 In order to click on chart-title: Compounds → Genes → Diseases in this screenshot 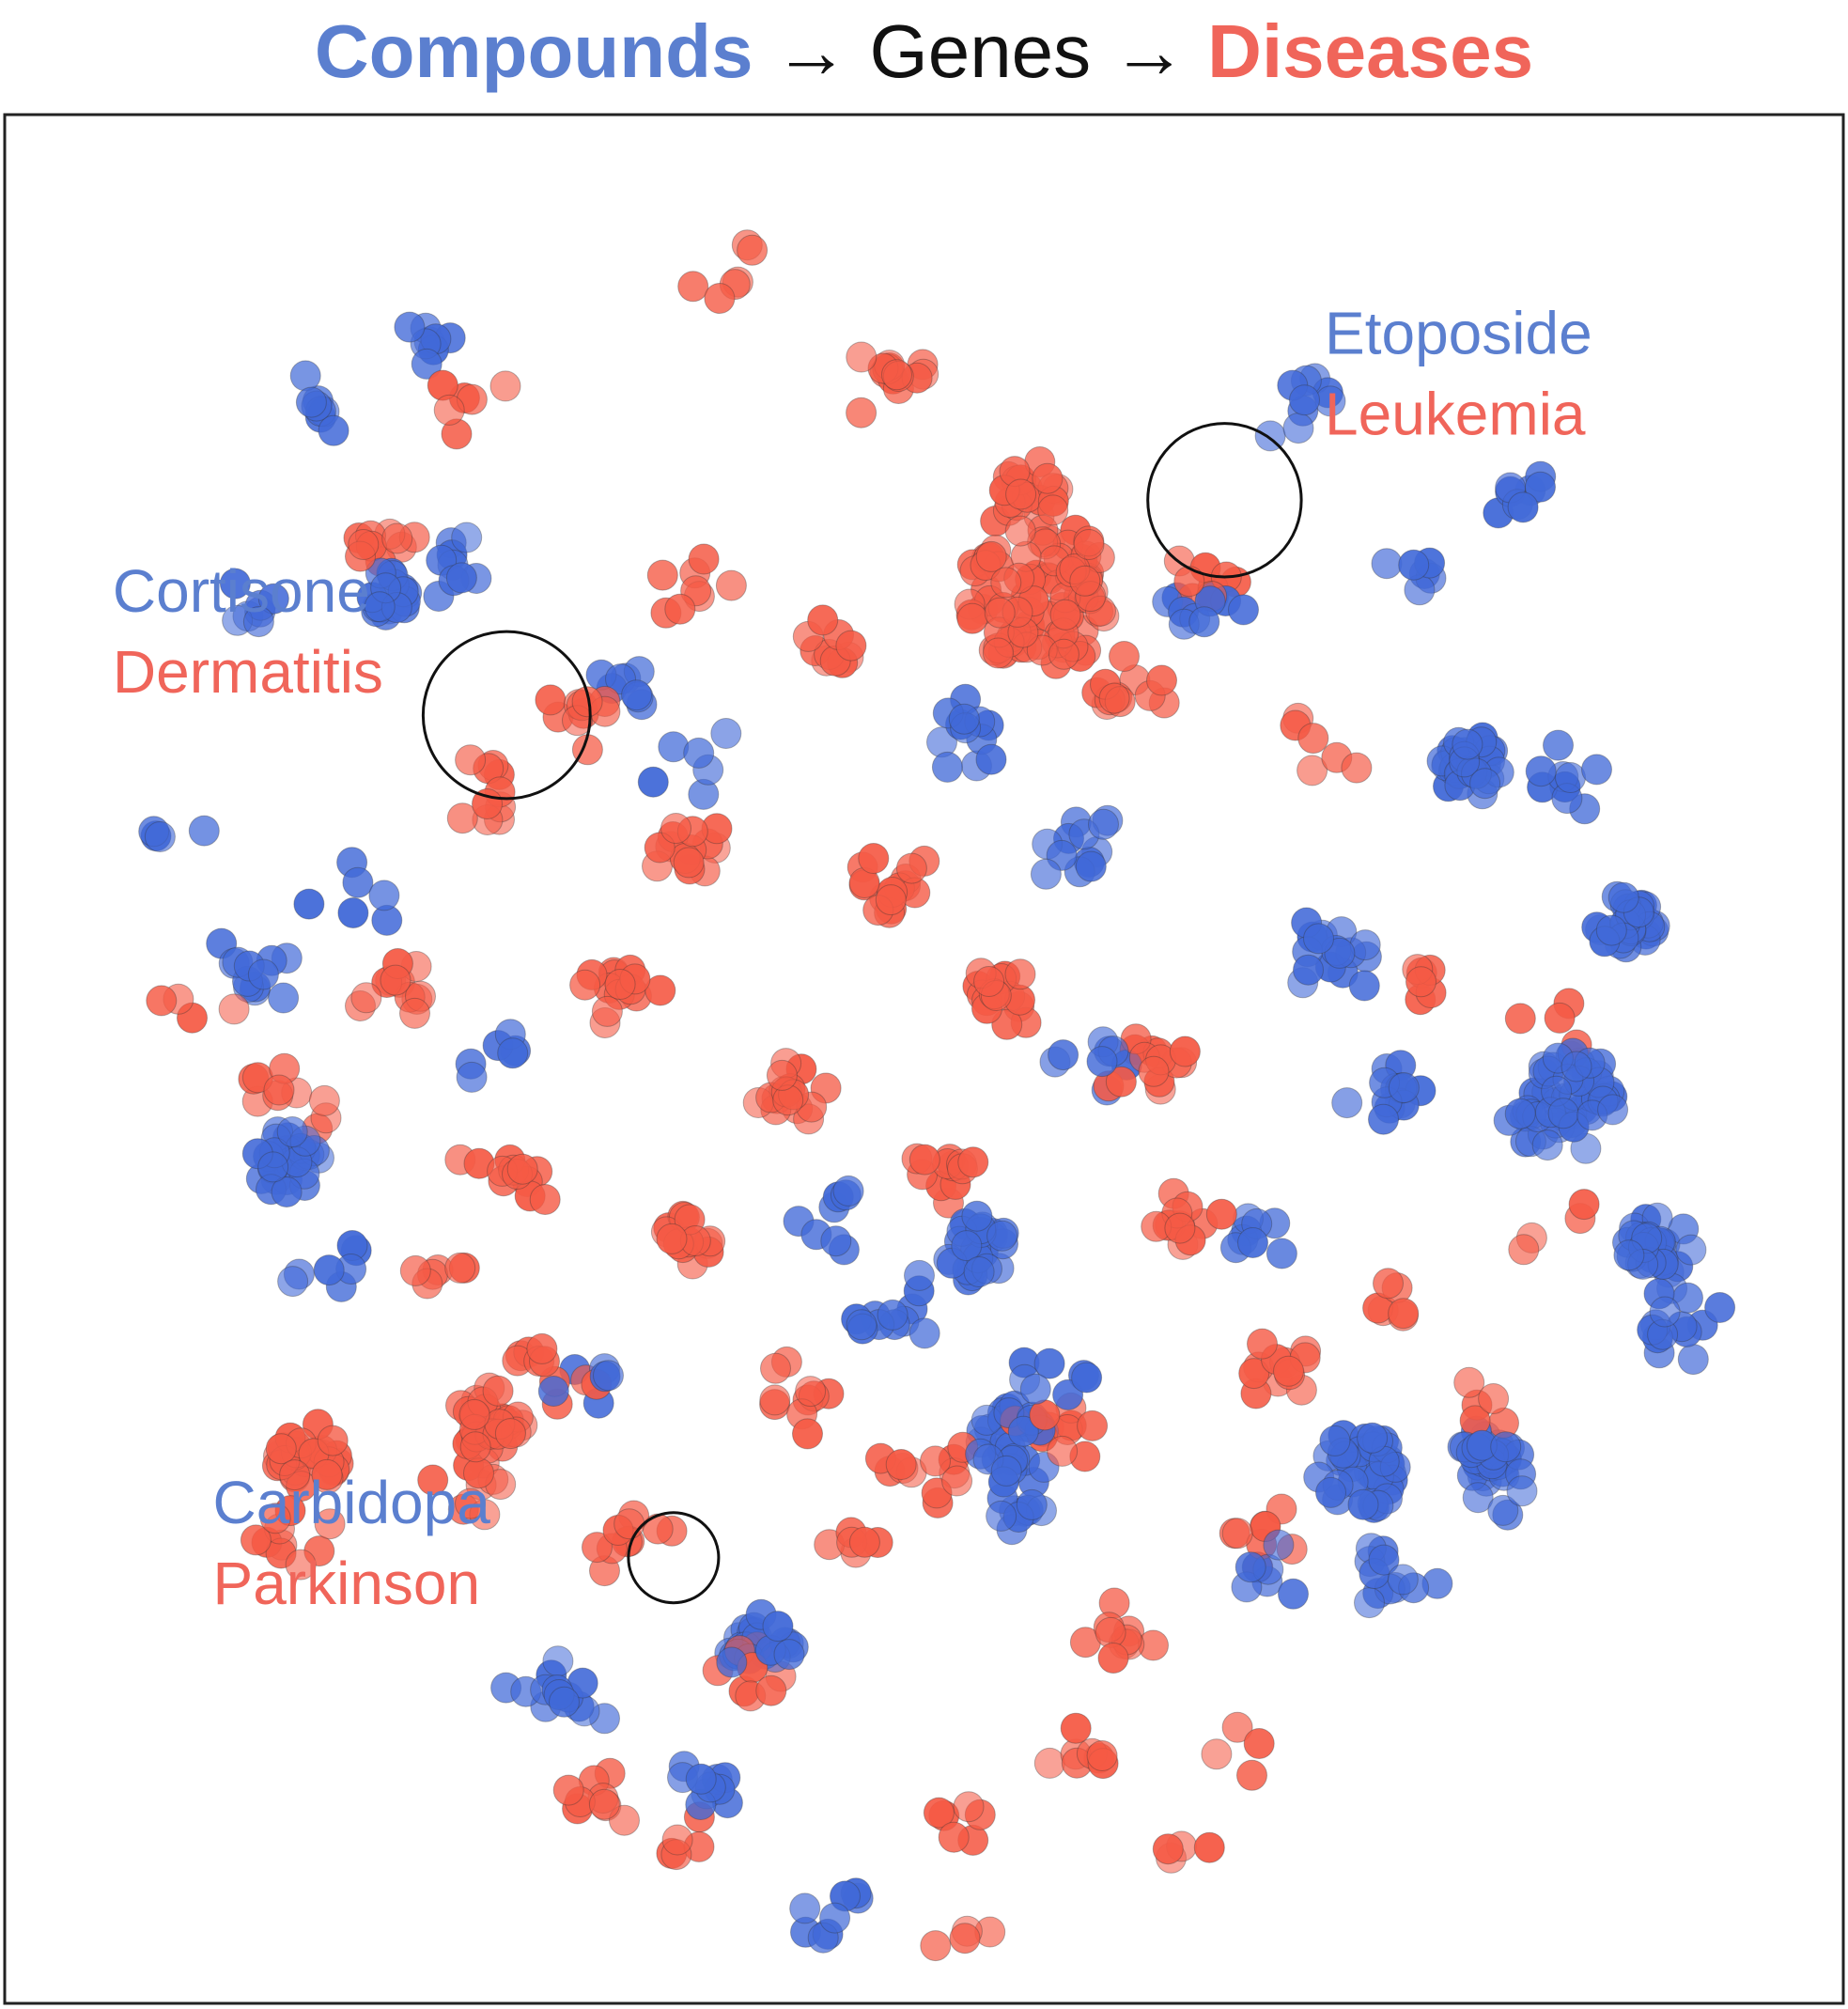, I will do `click(924, 51)`.